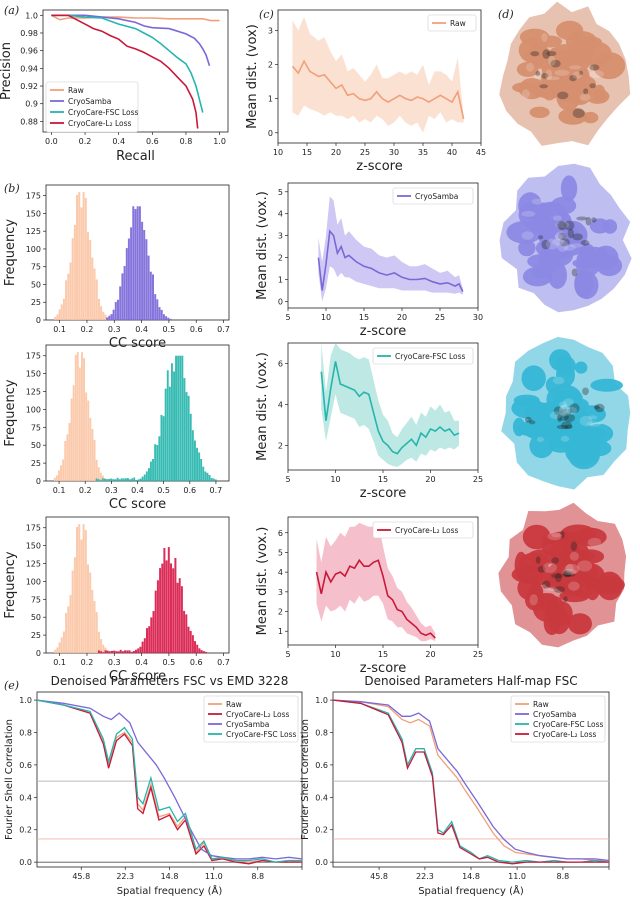 This screenshot has height=897, width=640. Describe the element at coordinates (33, 546) in the screenshot. I see `y-tick-label: 150` at that location.